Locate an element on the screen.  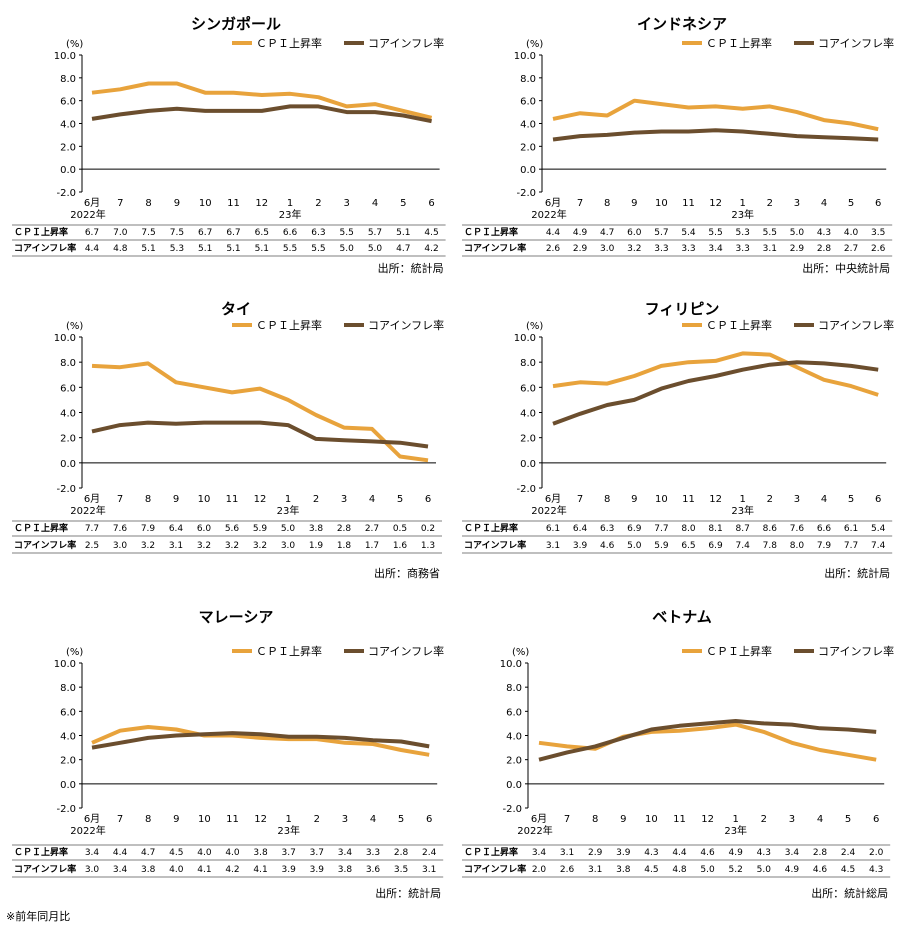
table-cell: 6.4 is located at coordinates (580, 529).